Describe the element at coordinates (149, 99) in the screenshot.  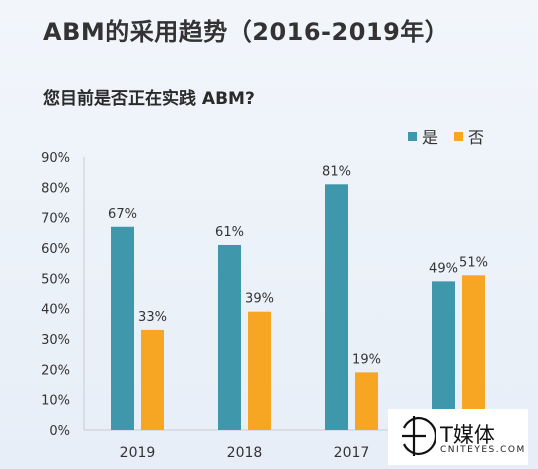
I see `chart-subtitle: 您目前是否正在实践 ABM?` at that location.